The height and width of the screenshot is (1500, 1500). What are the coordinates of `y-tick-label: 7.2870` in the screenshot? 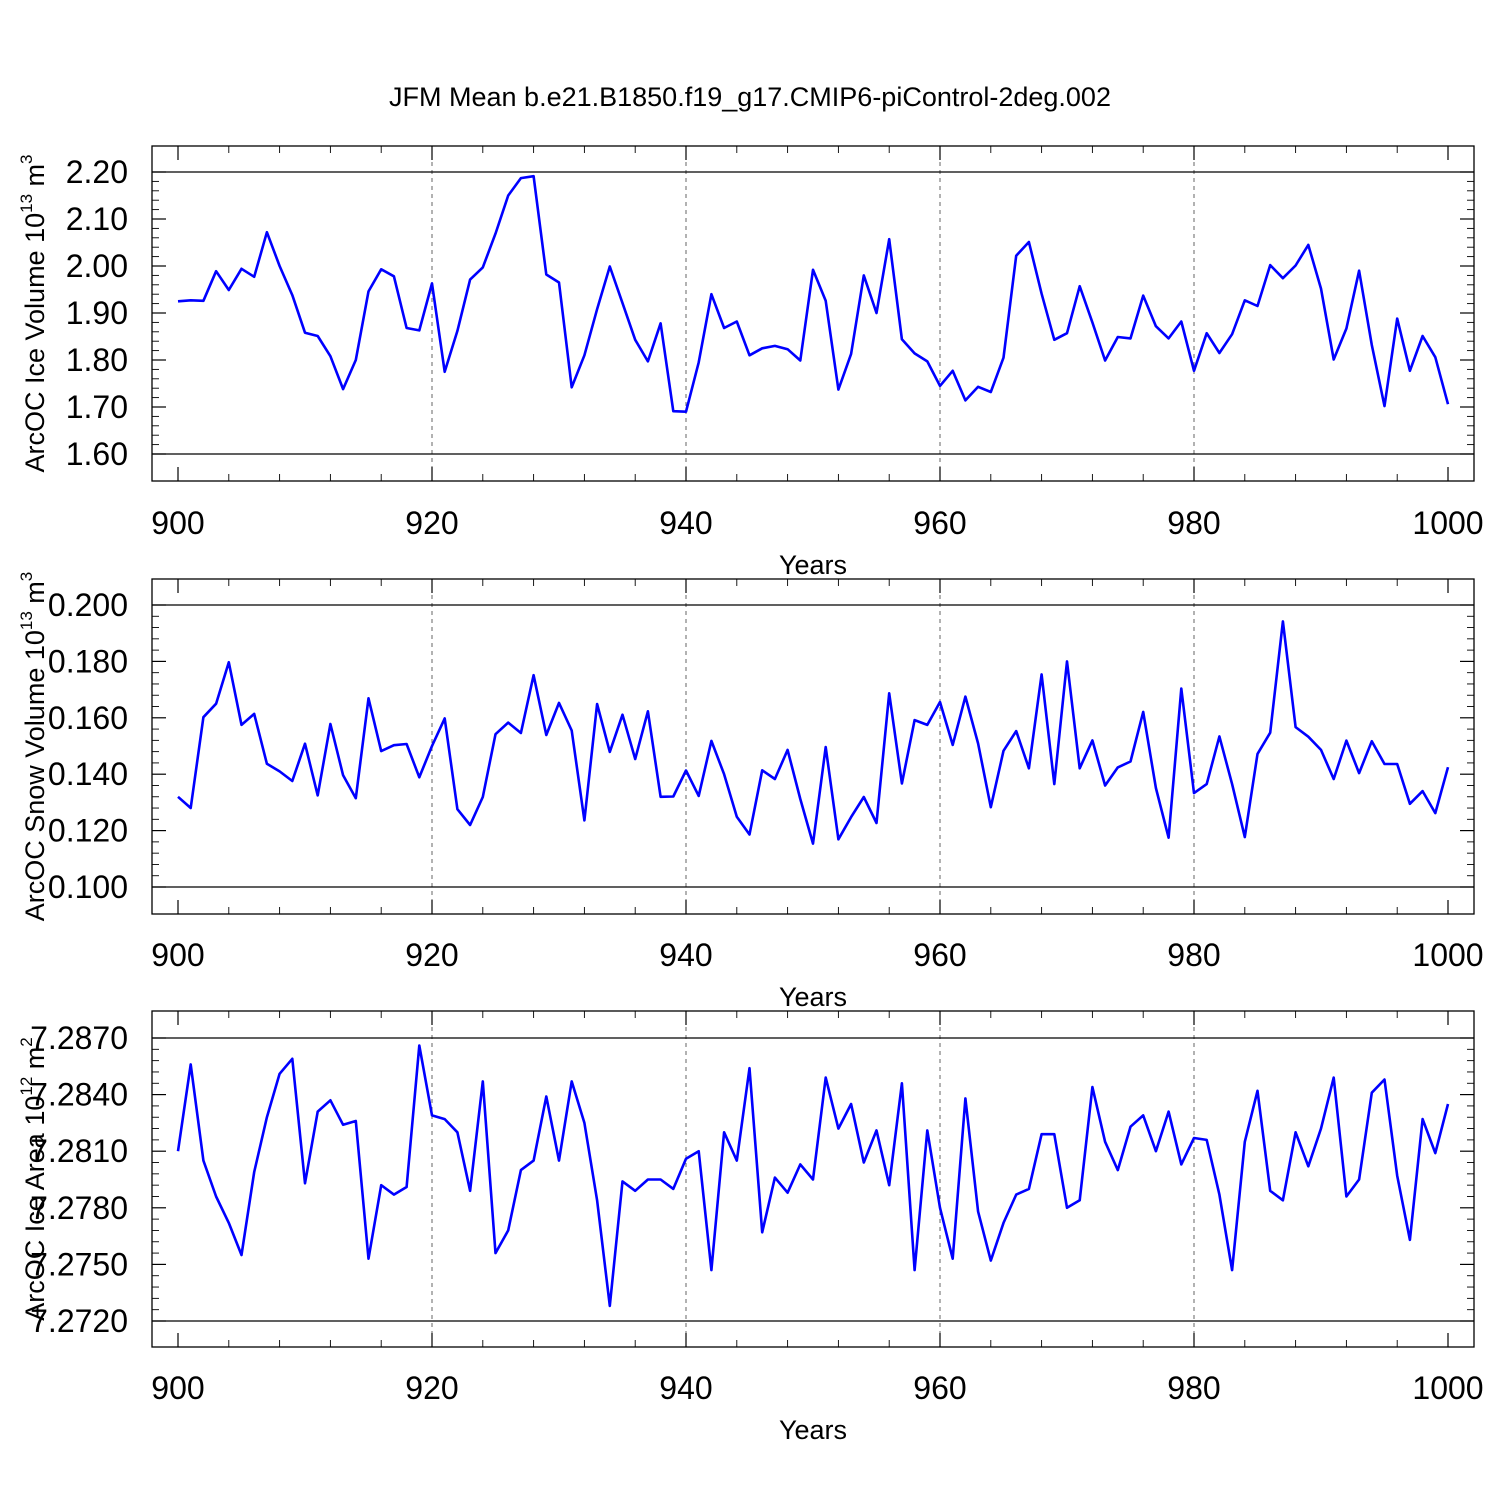 It's located at (79, 1038).